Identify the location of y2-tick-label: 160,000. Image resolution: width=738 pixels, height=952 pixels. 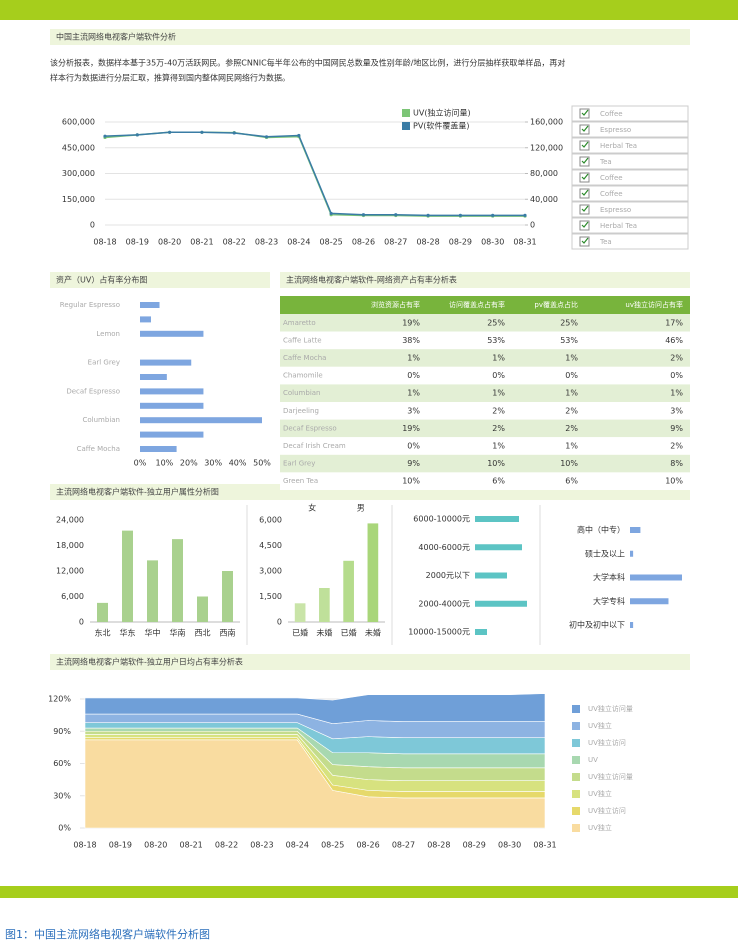
(546, 122).